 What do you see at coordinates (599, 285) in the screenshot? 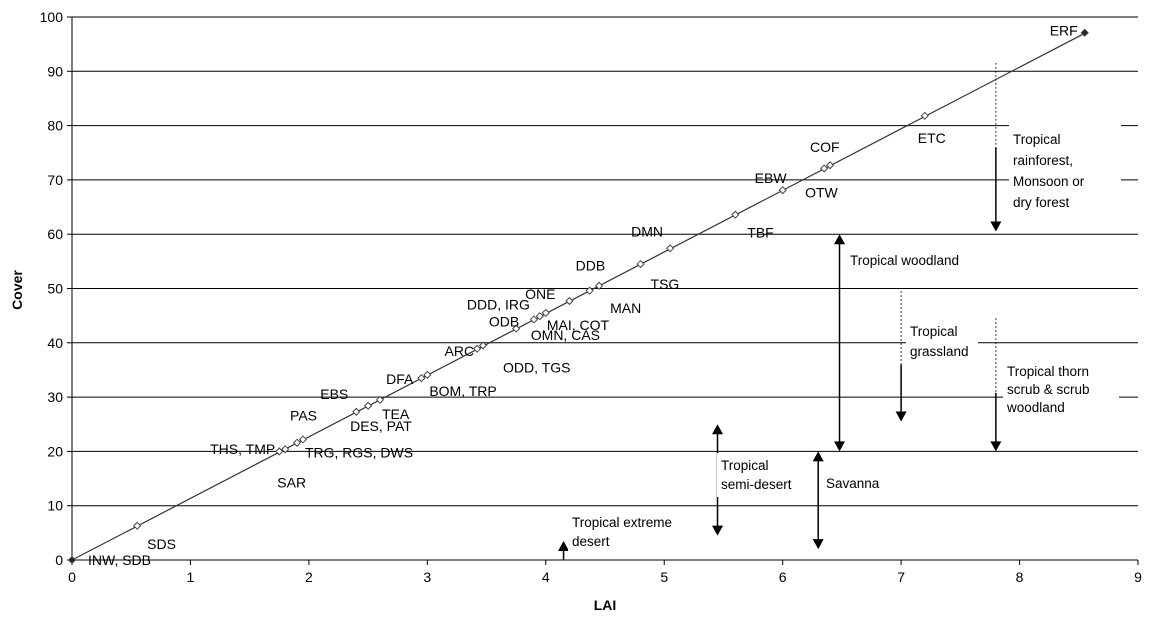
I see `point-man` at bounding box center [599, 285].